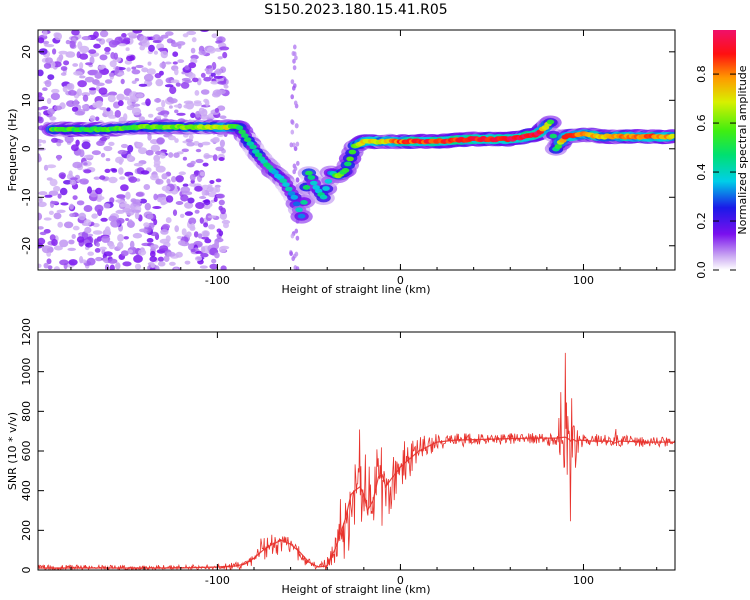  Describe the element at coordinates (26, 451) in the screenshot. I see `y-tick-label: 600` at that location.